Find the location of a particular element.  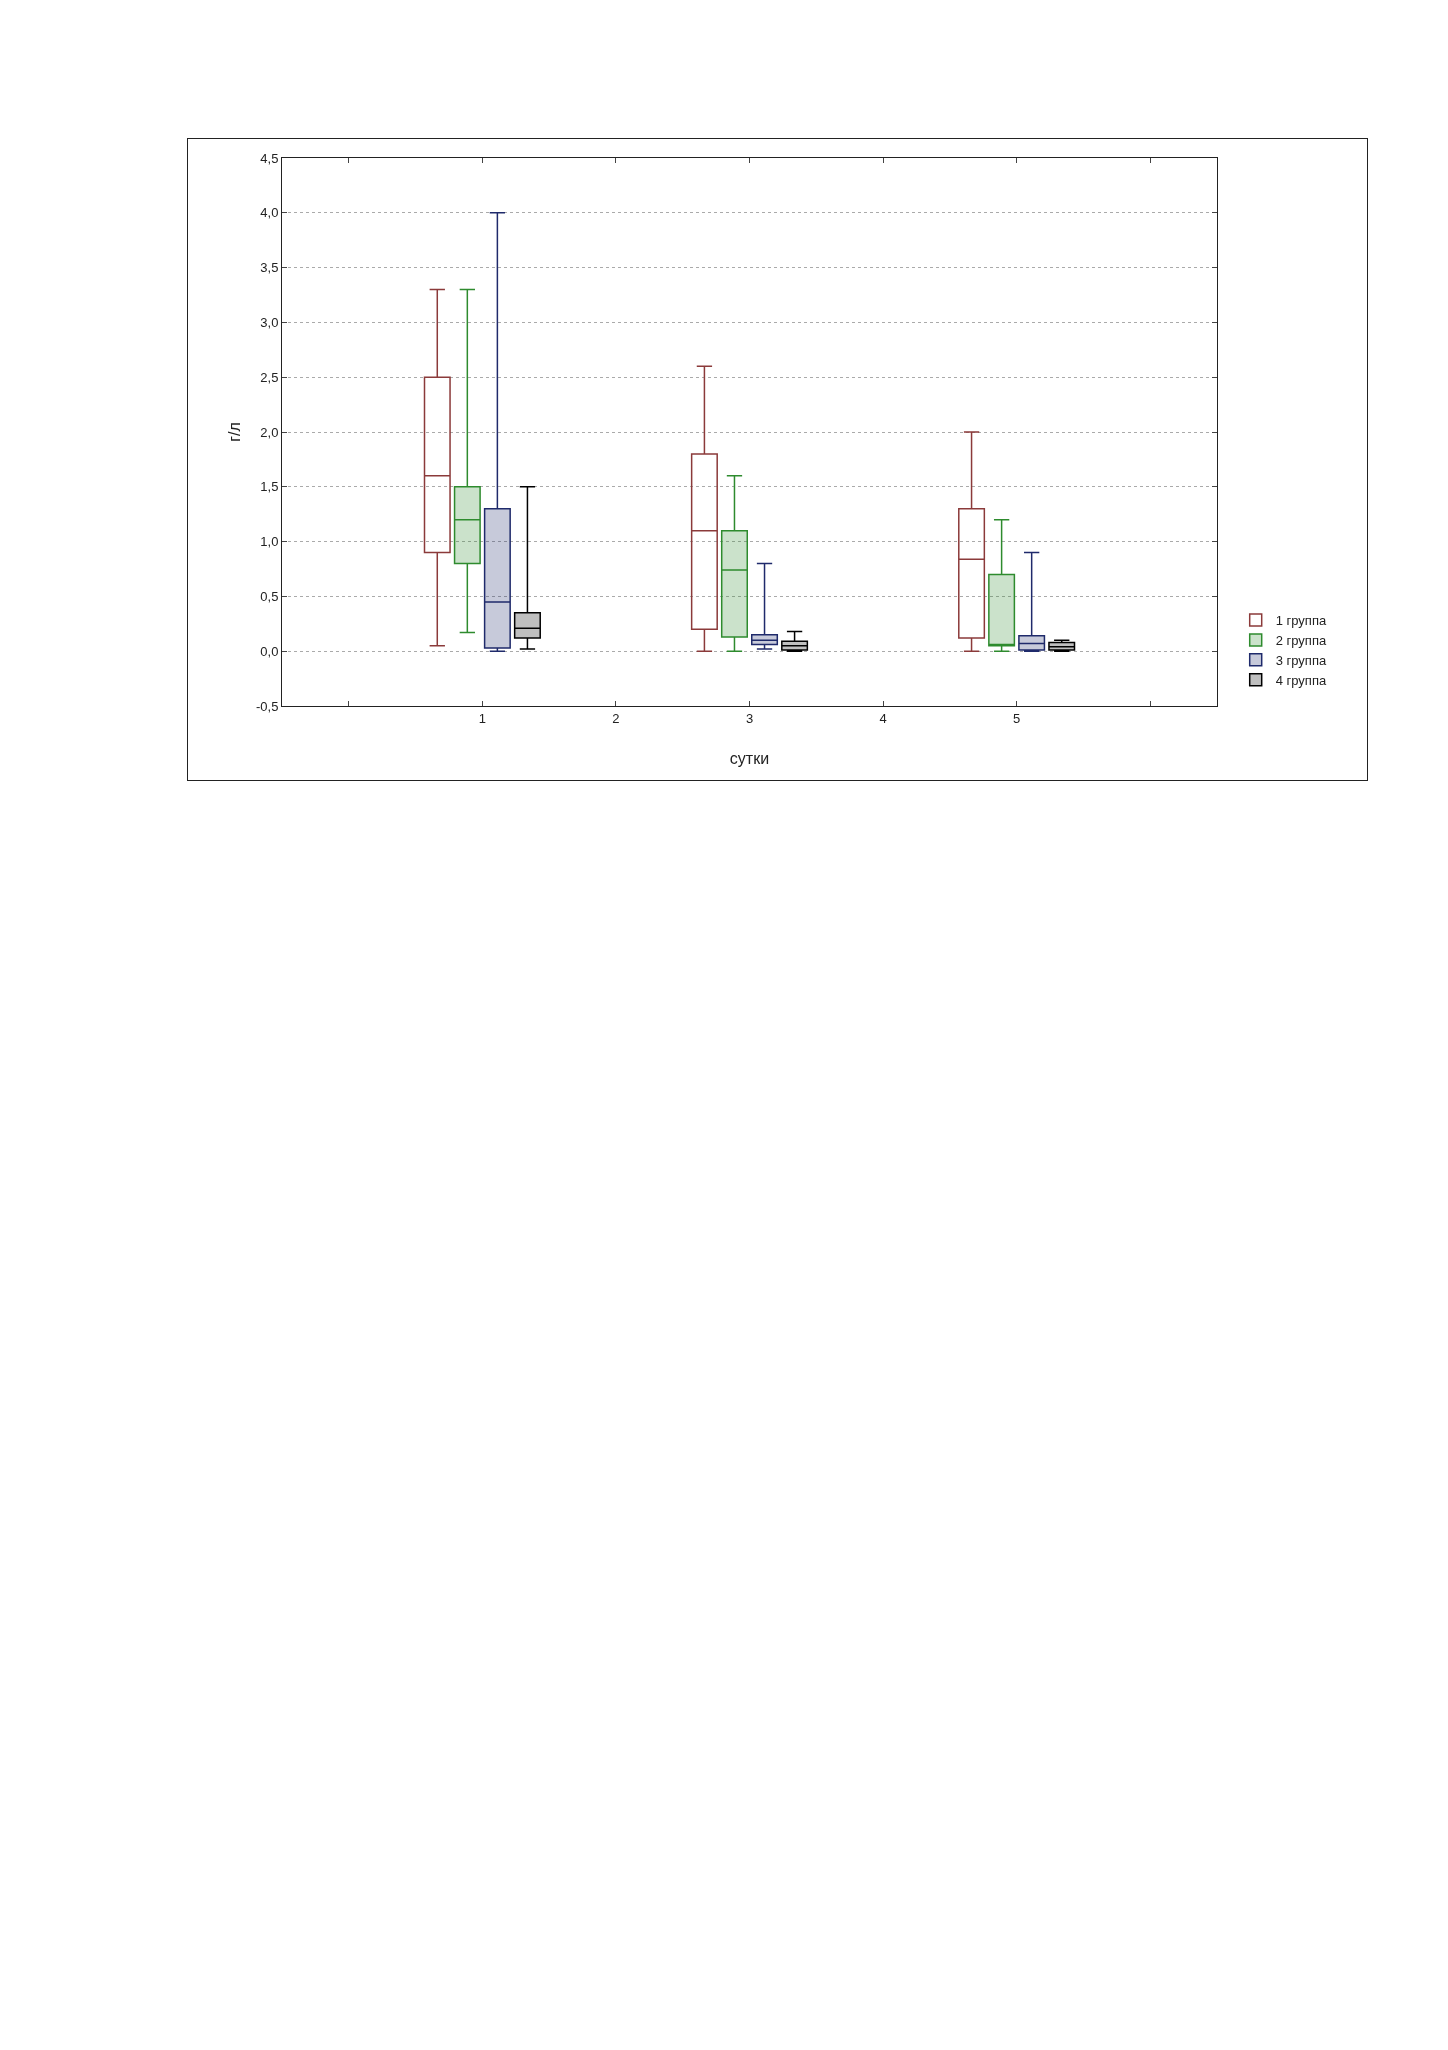

y-tick-label: 2,5 is located at coordinates (269, 377).